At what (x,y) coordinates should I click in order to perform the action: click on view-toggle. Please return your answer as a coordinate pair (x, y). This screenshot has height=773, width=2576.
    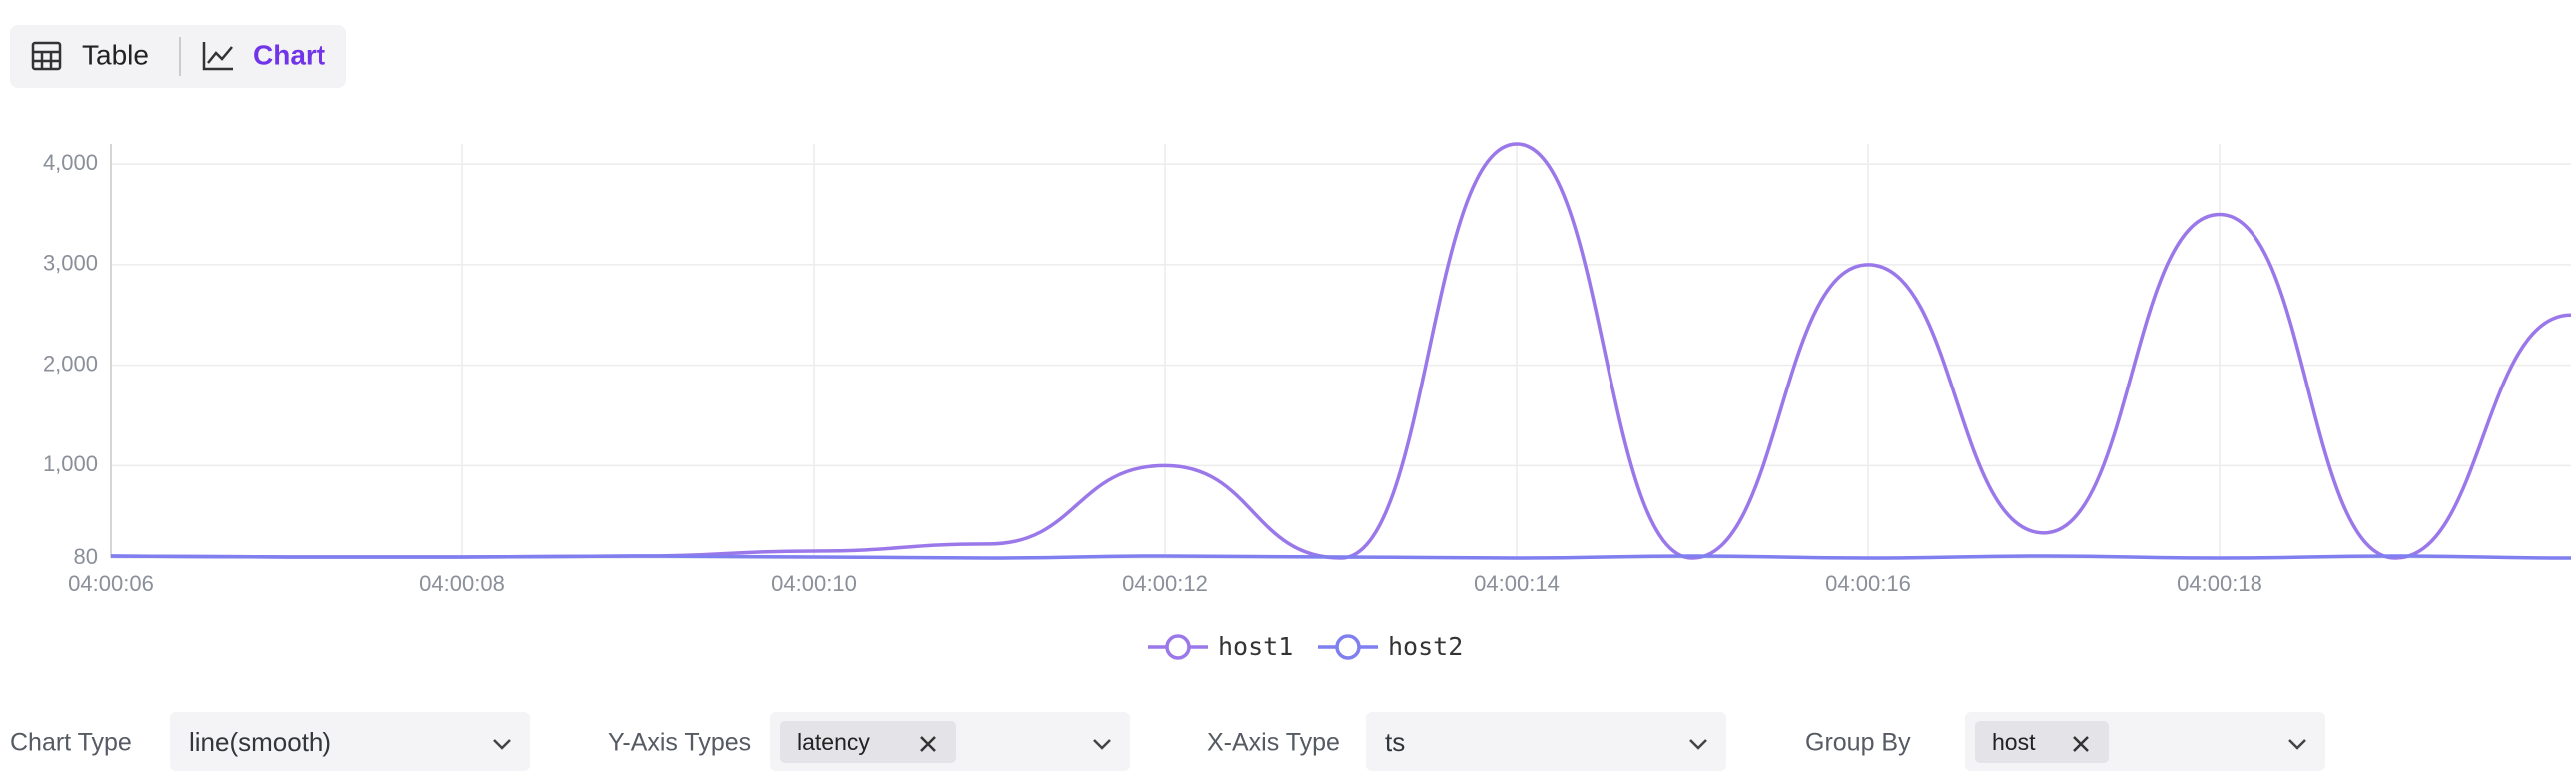
    Looking at the image, I should click on (178, 56).